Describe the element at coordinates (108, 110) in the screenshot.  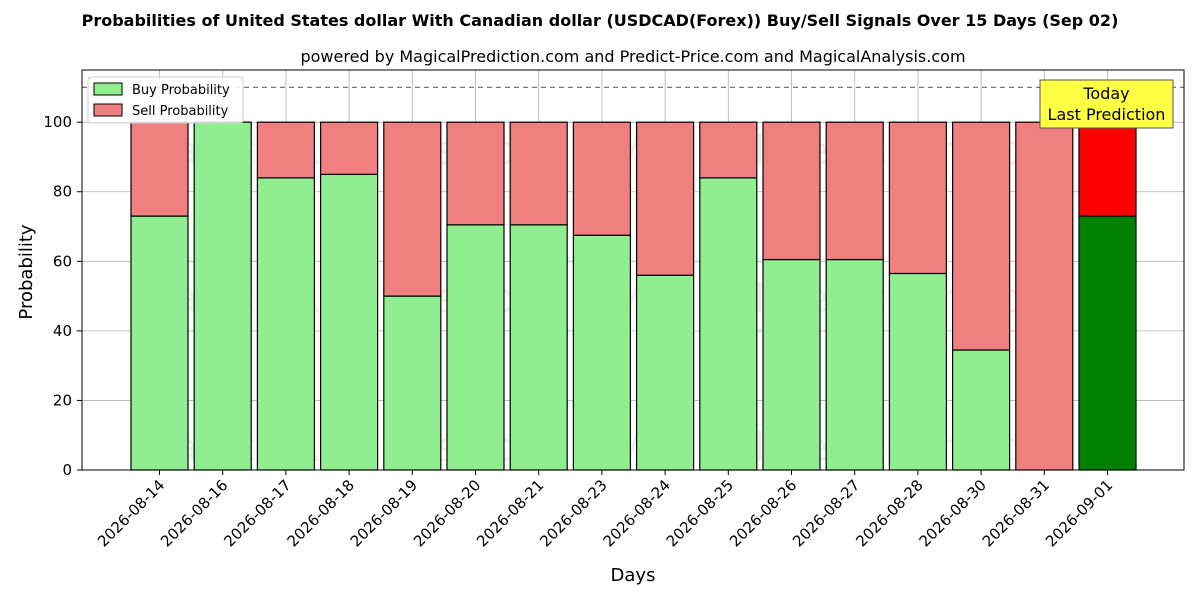
I see `legend-swatch-sell` at that location.